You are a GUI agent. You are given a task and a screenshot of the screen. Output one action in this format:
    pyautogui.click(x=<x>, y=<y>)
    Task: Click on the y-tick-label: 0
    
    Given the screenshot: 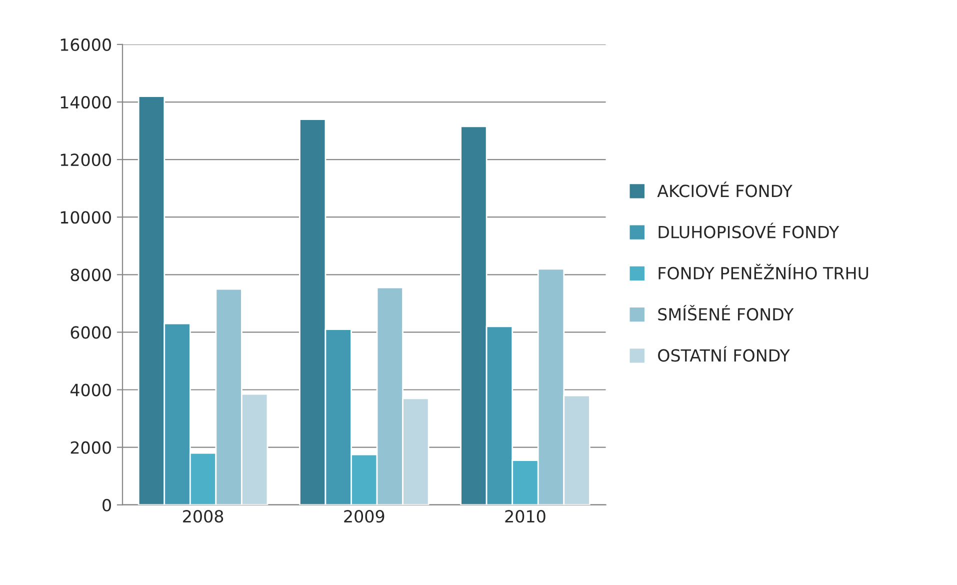 What is the action you would take?
    pyautogui.click(x=106, y=505)
    